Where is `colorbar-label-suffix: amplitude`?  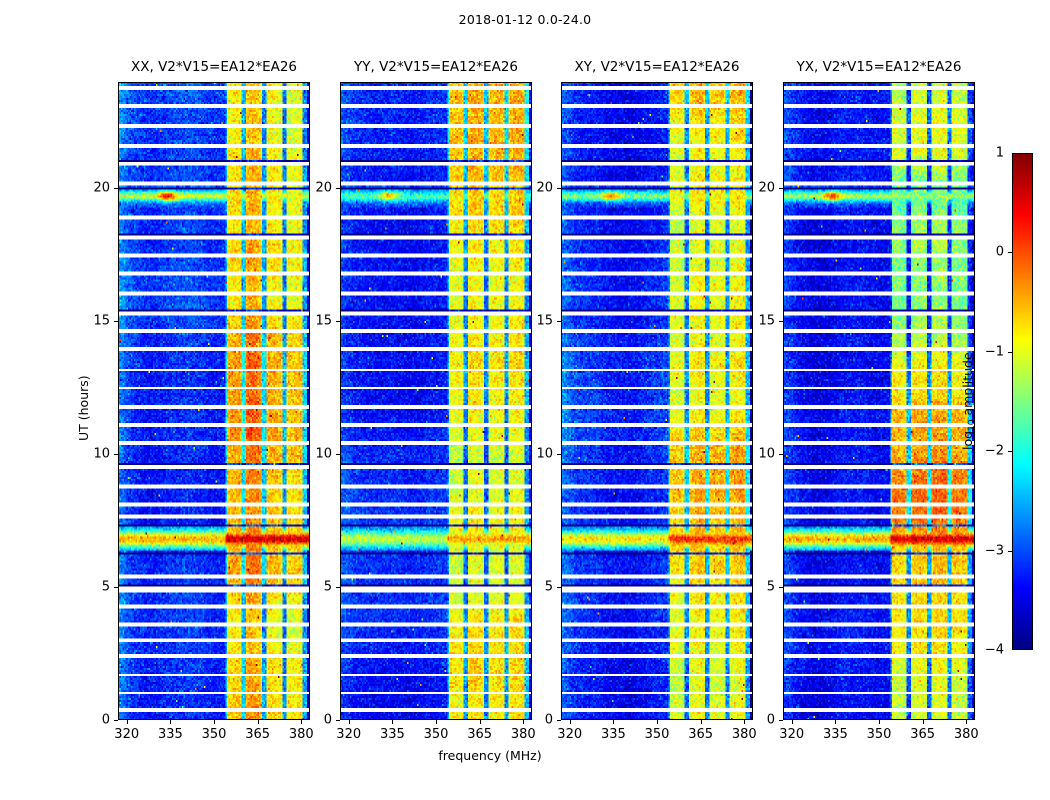
colorbar-label-suffix: amplitude is located at coordinates (967, 385).